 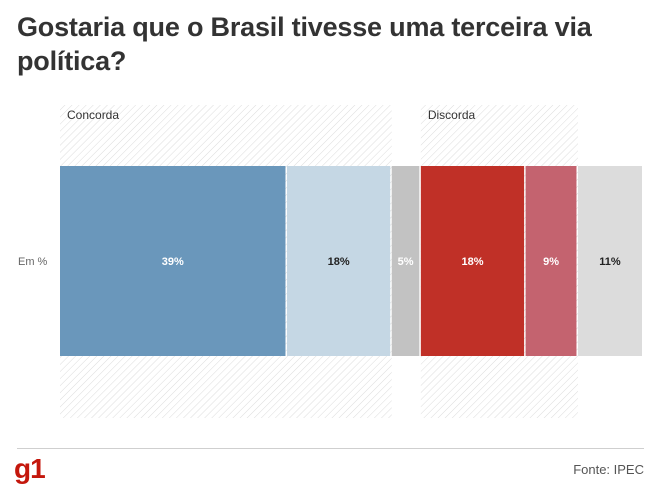 I want to click on data-label-2: 5%, so click(x=406, y=262).